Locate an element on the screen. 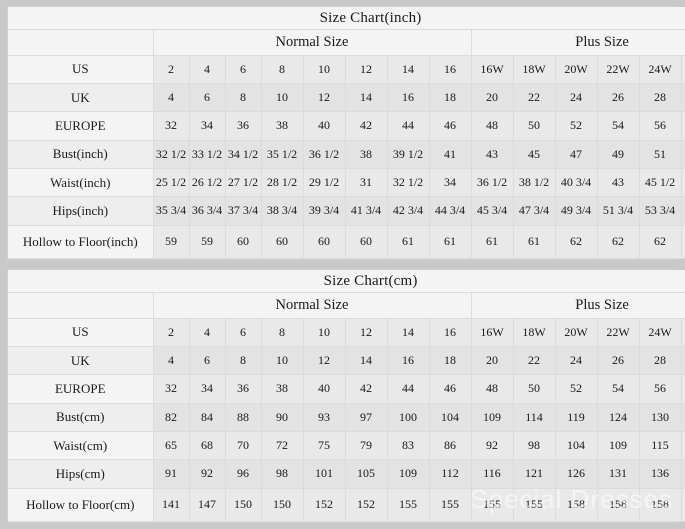 The width and height of the screenshot is (685, 529). table-cell: 10 is located at coordinates (282, 97).